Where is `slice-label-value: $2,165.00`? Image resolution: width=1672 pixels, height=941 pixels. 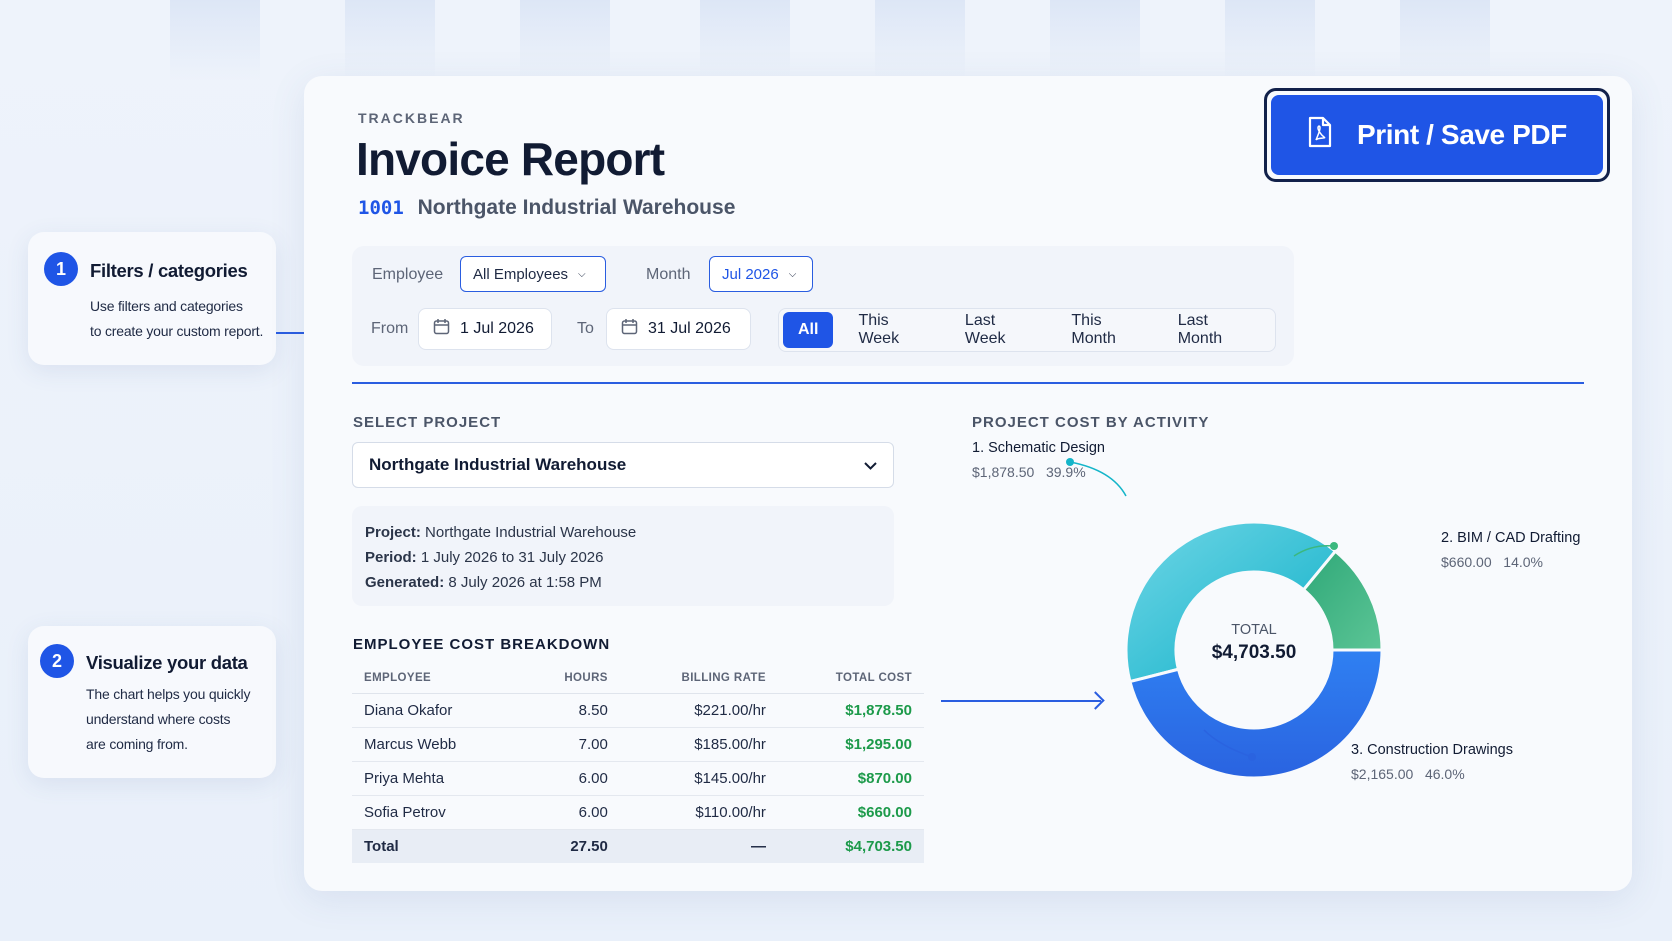 slice-label-value: $2,165.00 is located at coordinates (1382, 774).